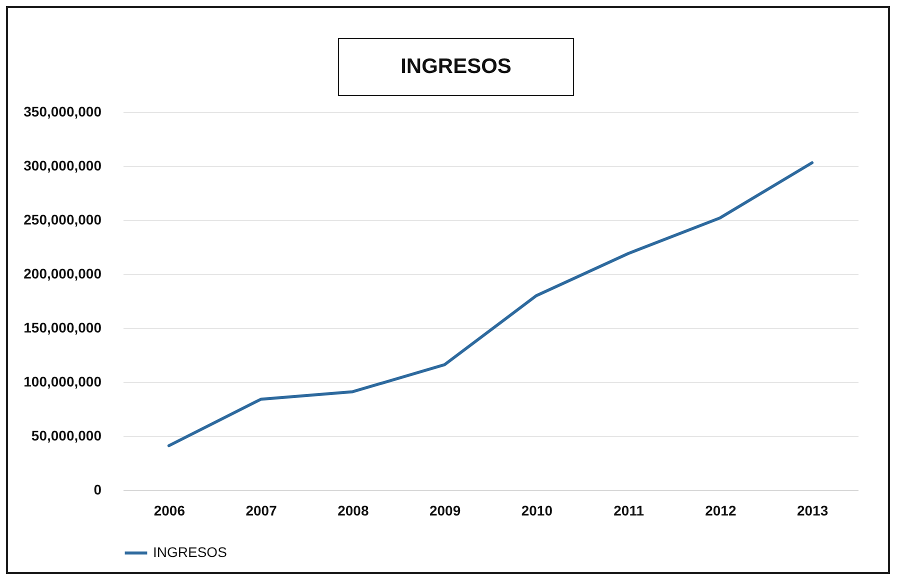  What do you see at coordinates (720, 510) in the screenshot?
I see `x-tick-label: 2012` at bounding box center [720, 510].